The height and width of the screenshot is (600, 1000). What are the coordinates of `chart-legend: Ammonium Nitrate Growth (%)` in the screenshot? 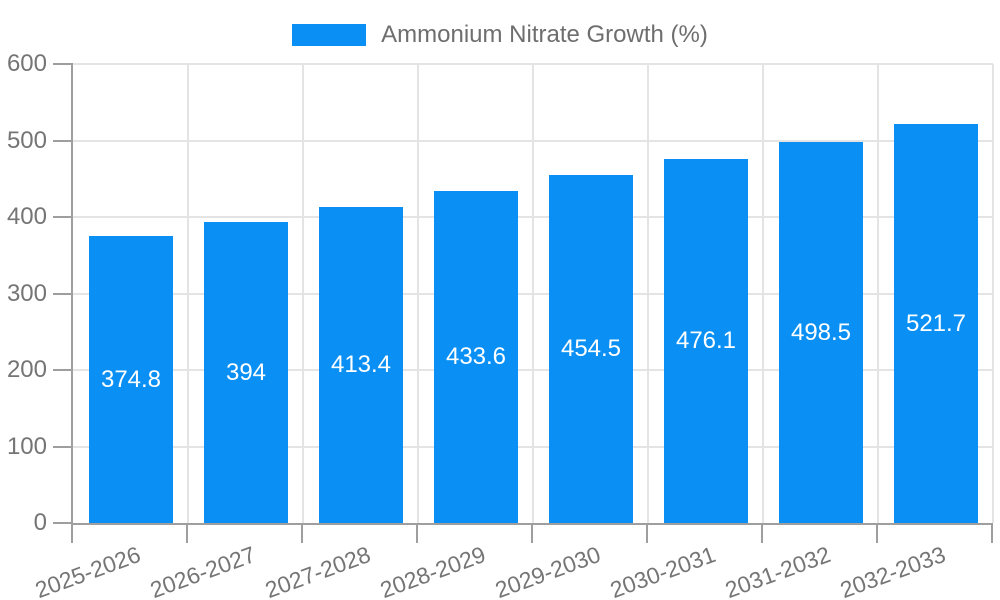 It's located at (500, 34).